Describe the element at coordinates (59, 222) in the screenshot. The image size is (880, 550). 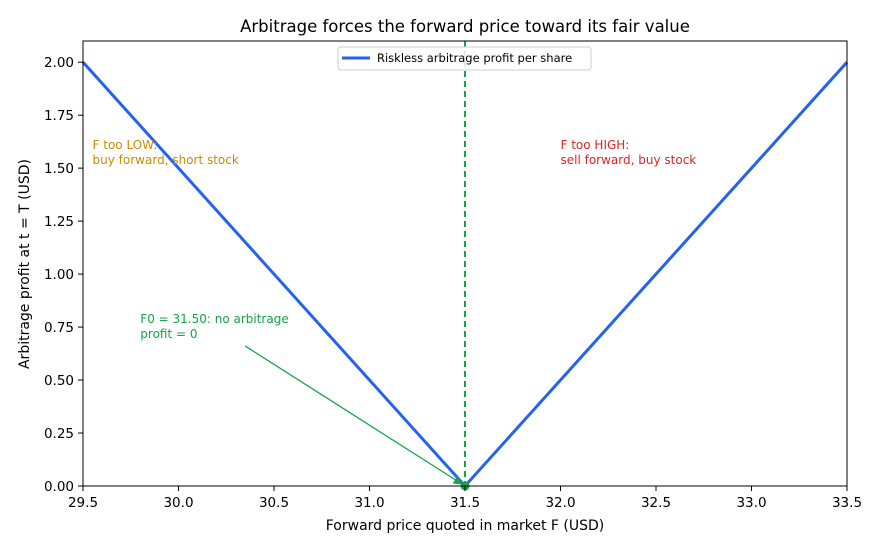
I see `y-tick-label: 1.25` at that location.